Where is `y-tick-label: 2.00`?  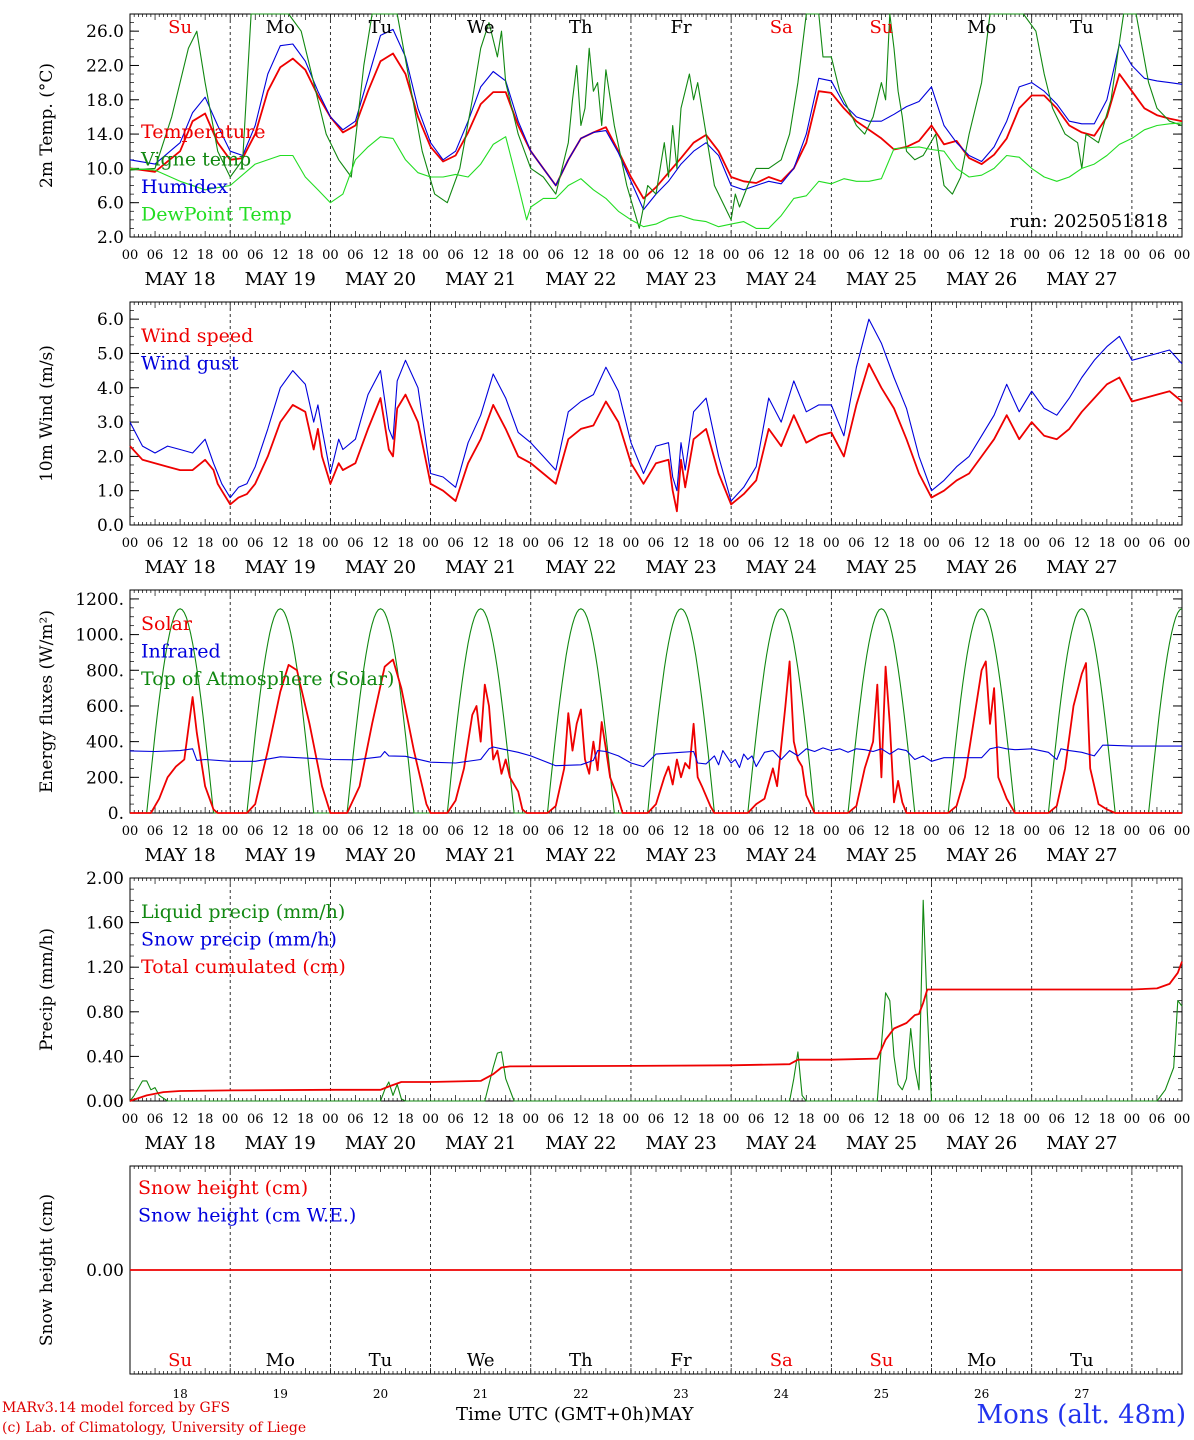
y-tick-label: 2.00 is located at coordinates (105, 879).